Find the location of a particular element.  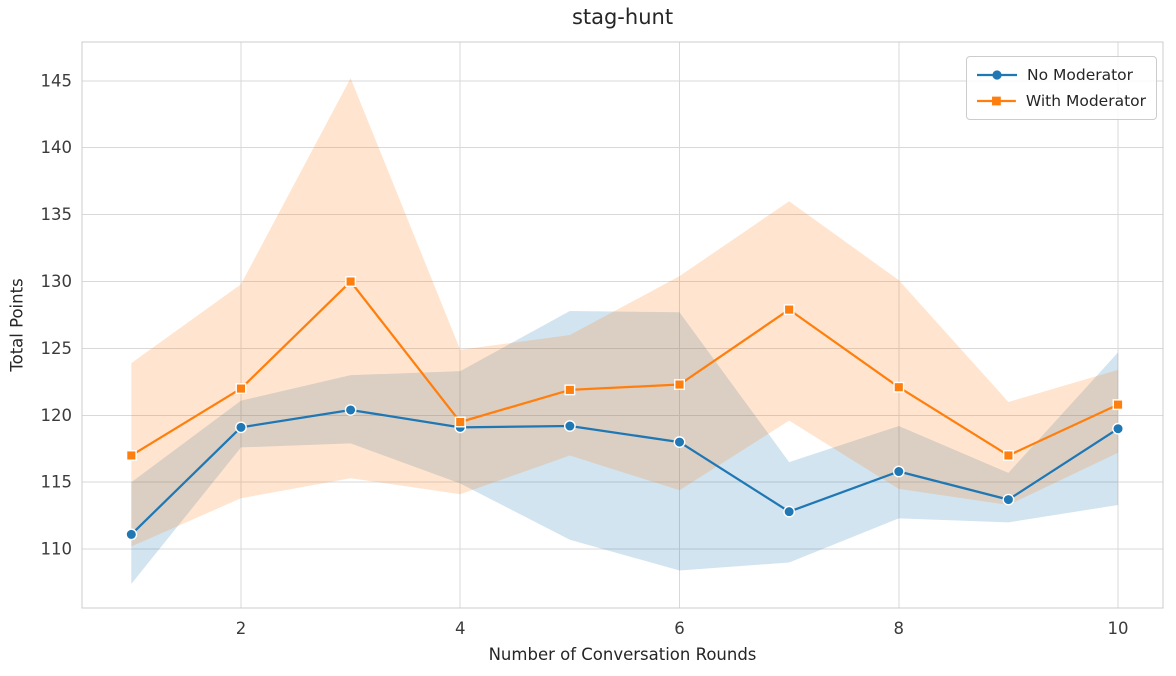

x-tick-label: 8 is located at coordinates (899, 628).